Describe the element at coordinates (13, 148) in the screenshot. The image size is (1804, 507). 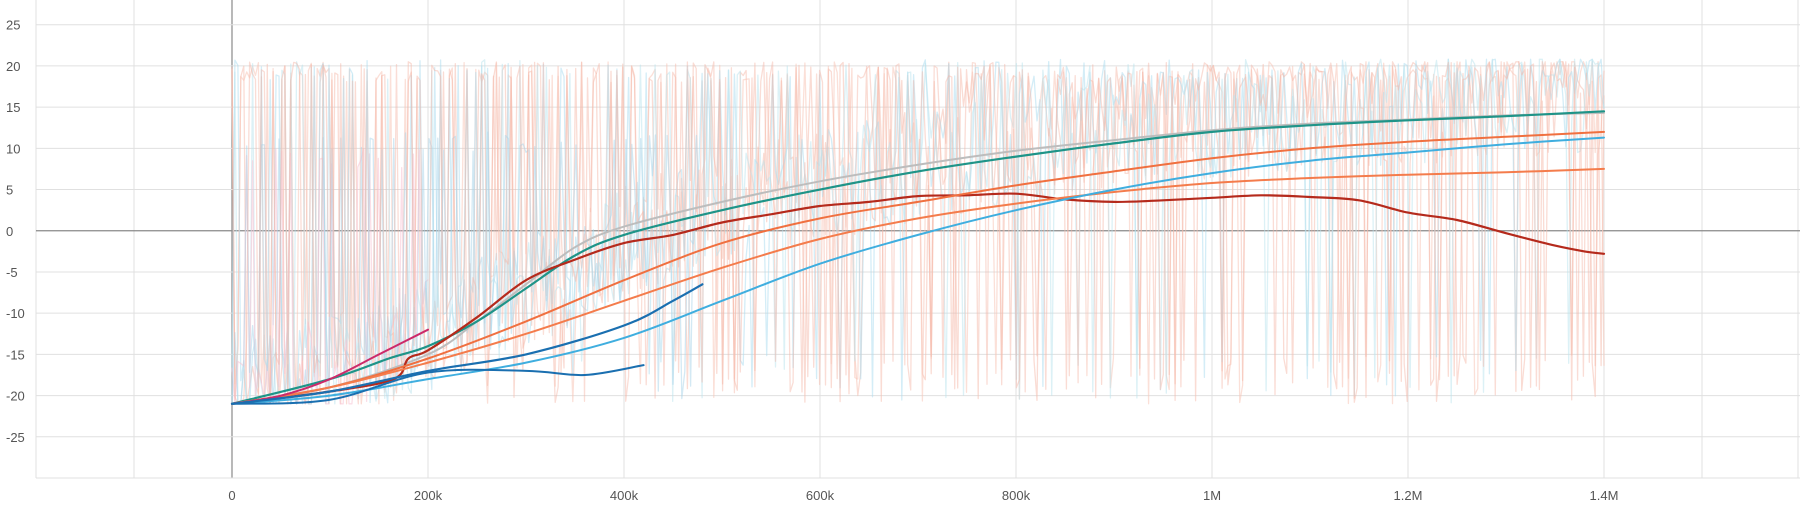
I see `y-tick-label: 10` at that location.